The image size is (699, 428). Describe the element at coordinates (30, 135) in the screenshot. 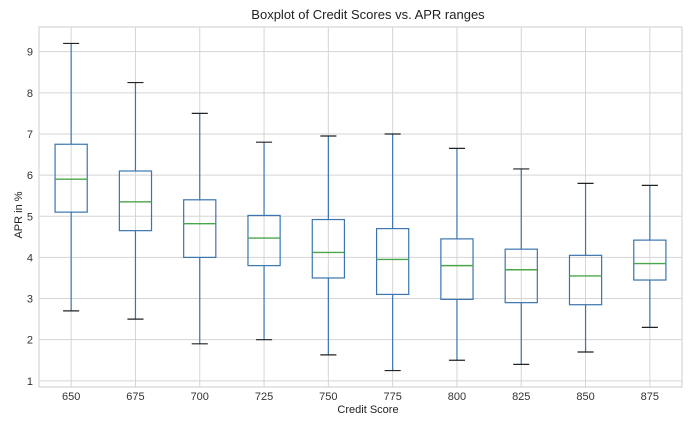

I see `y-tick-label: 7` at that location.